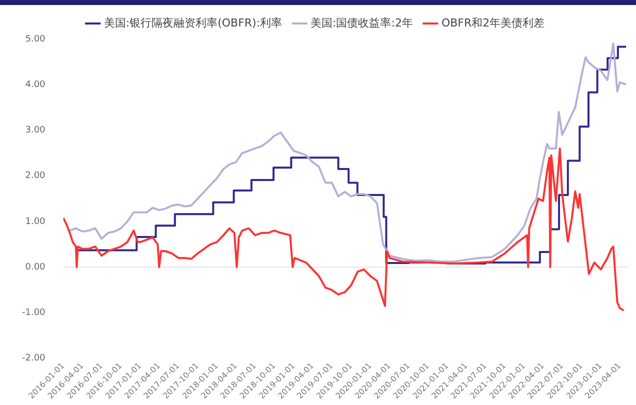  Describe the element at coordinates (35, 267) in the screenshot. I see `y-tick-label: 0.00` at that location.